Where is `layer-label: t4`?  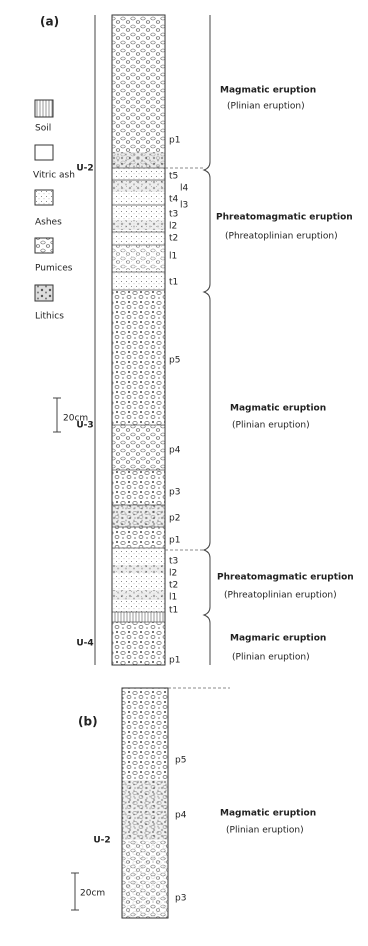
layer-label: t4 is located at coordinates (174, 200).